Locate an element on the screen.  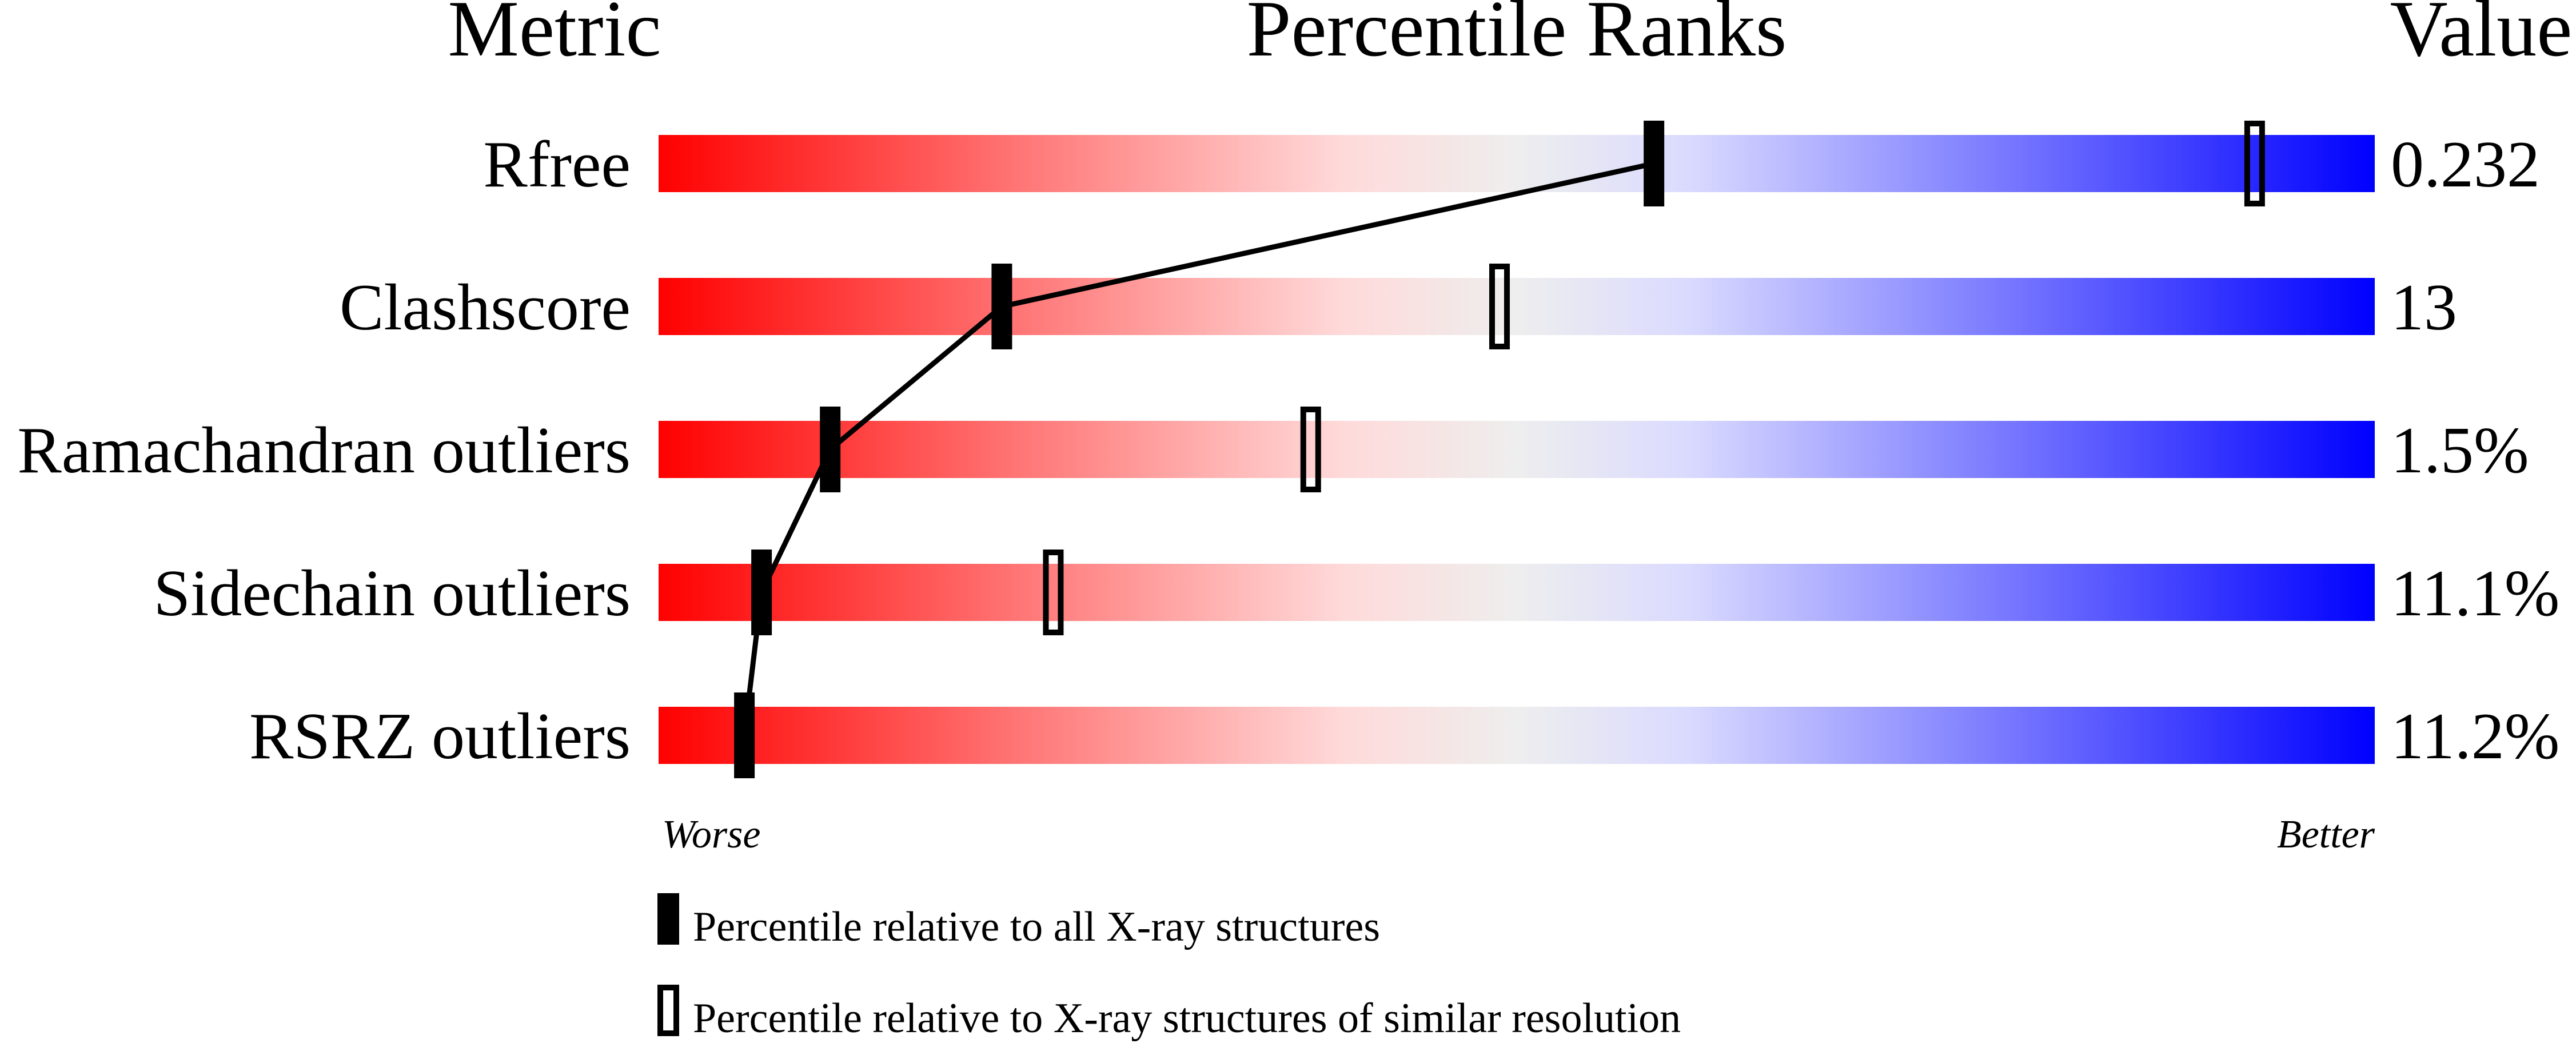
metric-value: 11.2% is located at coordinates (2475, 737).